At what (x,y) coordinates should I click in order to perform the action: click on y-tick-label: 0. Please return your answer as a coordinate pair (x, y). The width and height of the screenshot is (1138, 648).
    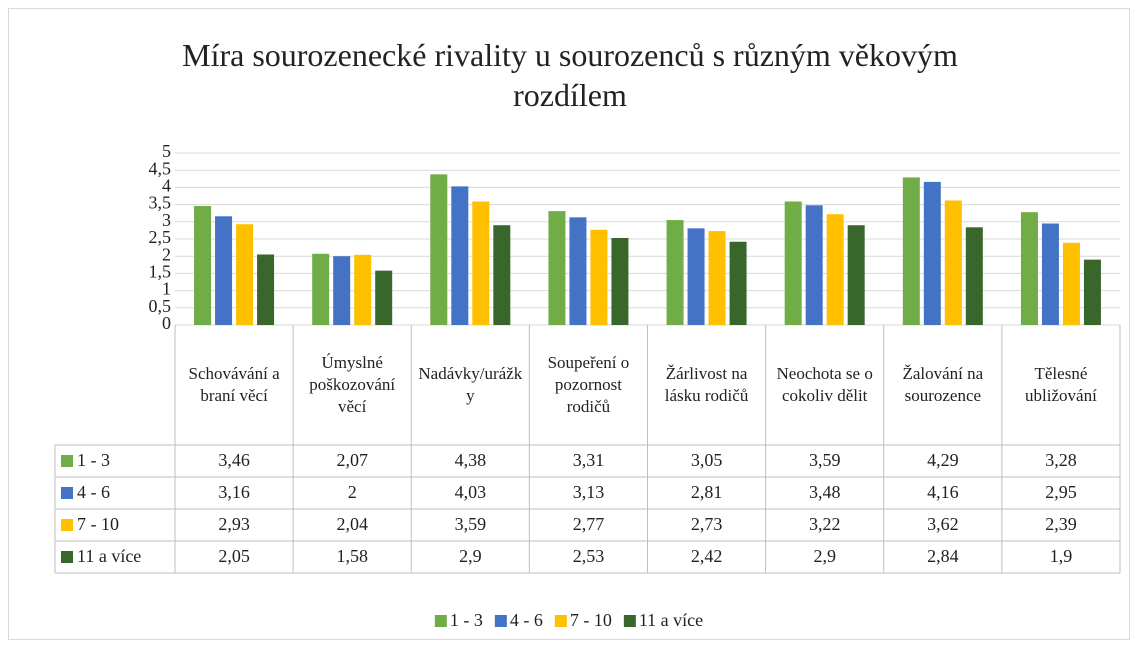
    Looking at the image, I should click on (166, 323).